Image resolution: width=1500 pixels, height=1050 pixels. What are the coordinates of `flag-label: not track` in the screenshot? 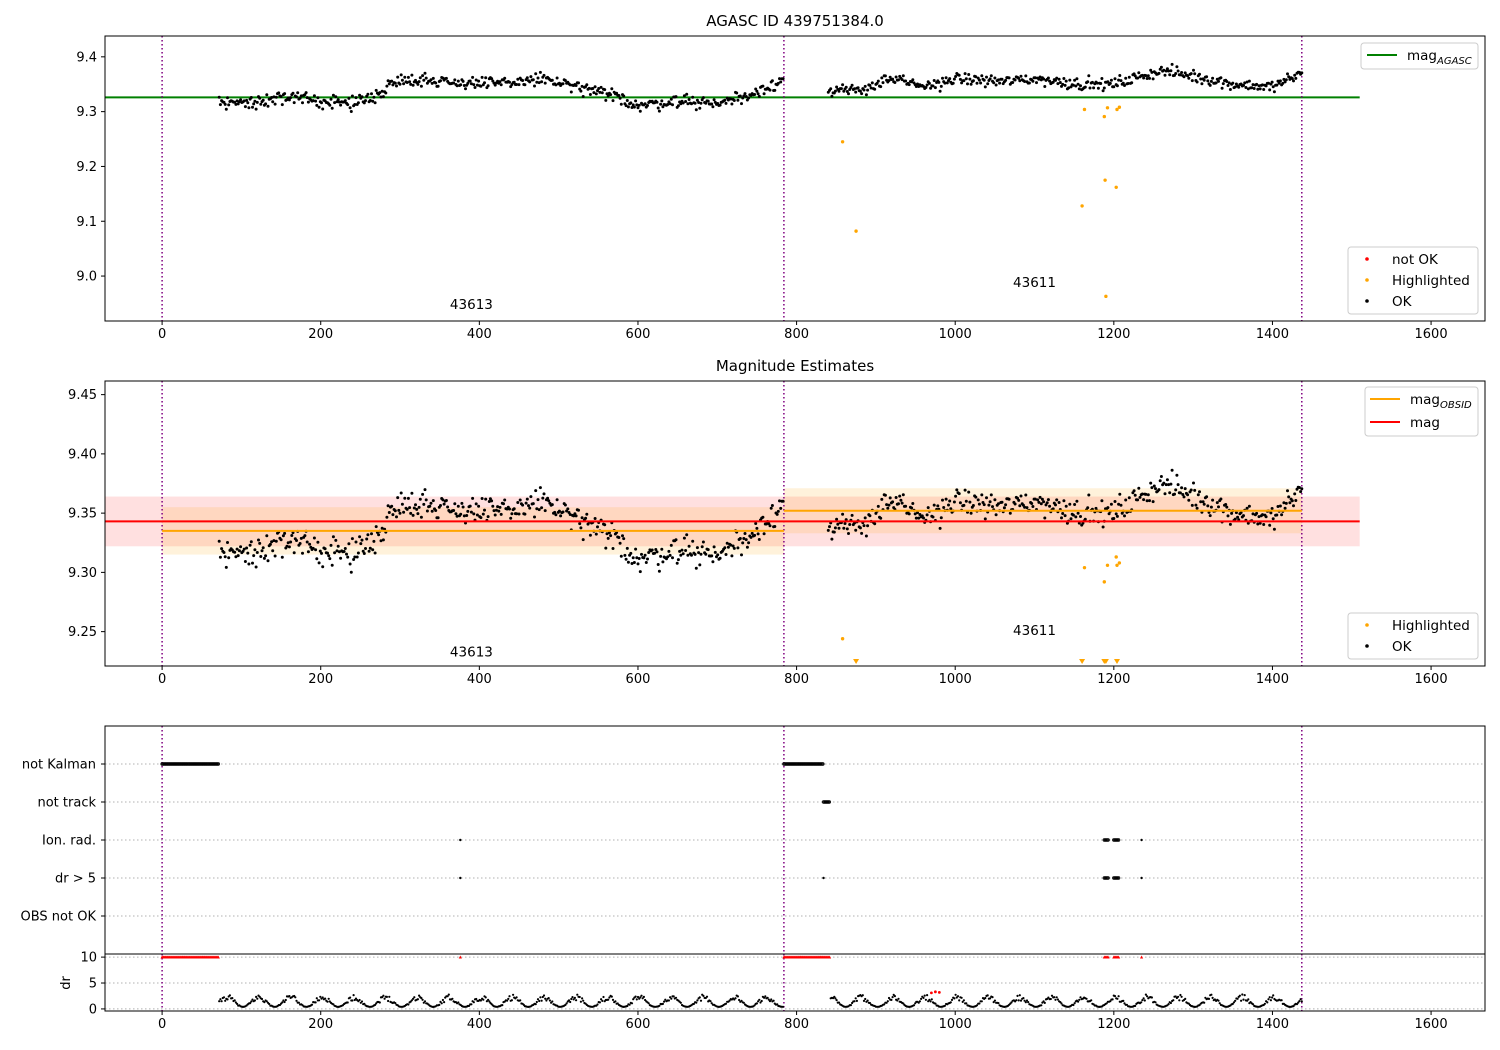 It's located at (66, 803).